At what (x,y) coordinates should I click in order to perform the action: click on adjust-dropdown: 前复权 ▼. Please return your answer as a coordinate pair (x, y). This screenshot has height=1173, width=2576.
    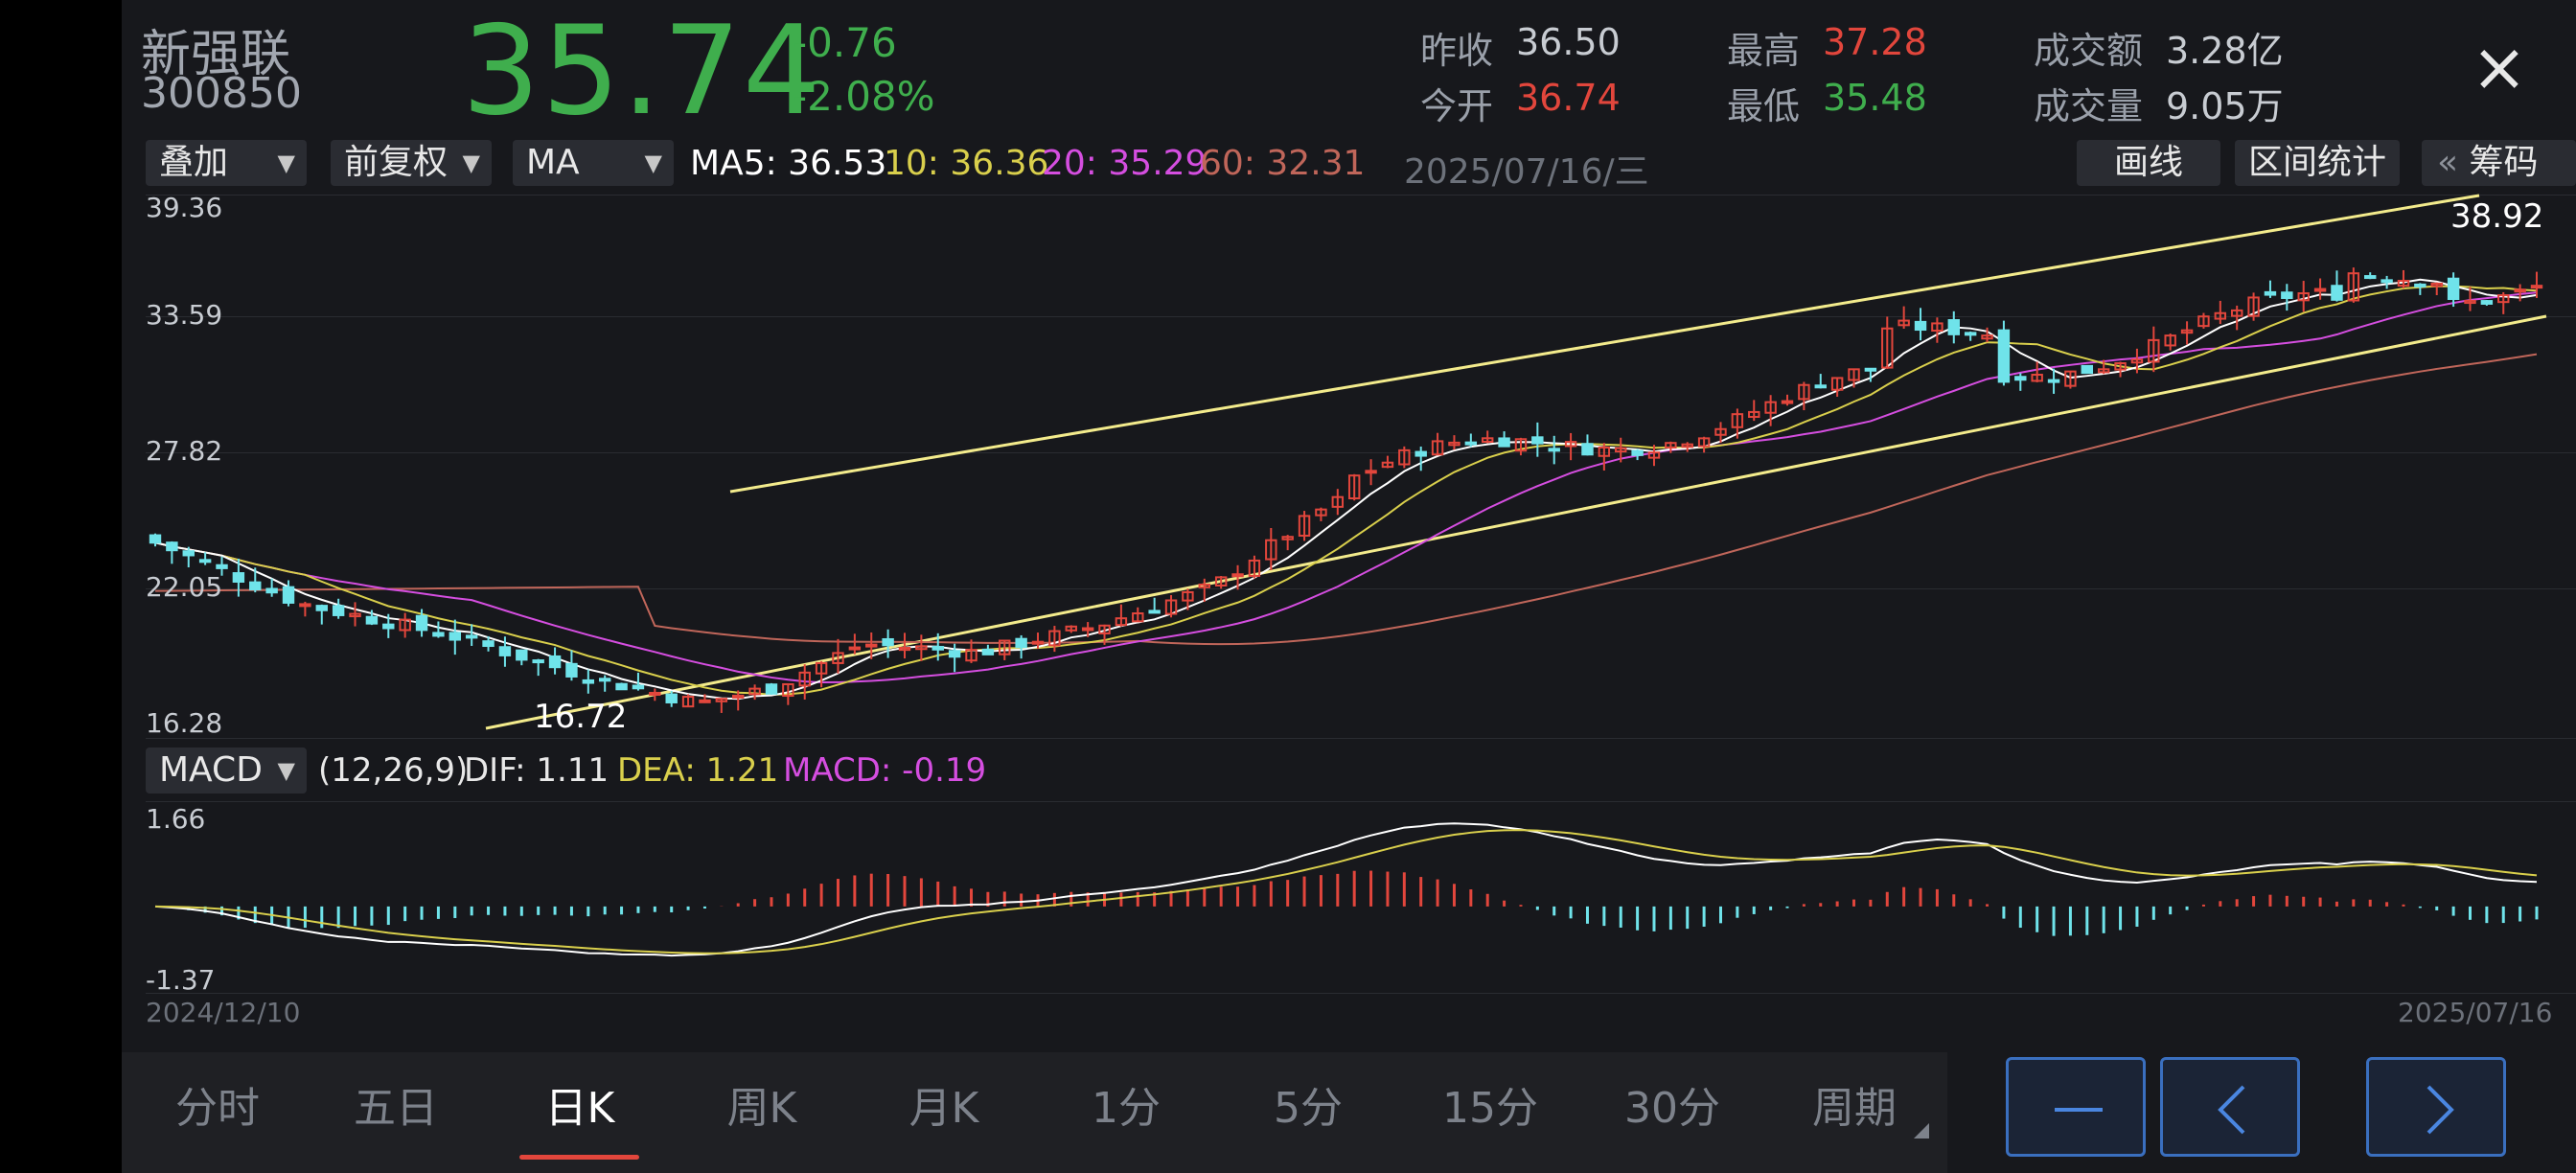
    Looking at the image, I should click on (411, 163).